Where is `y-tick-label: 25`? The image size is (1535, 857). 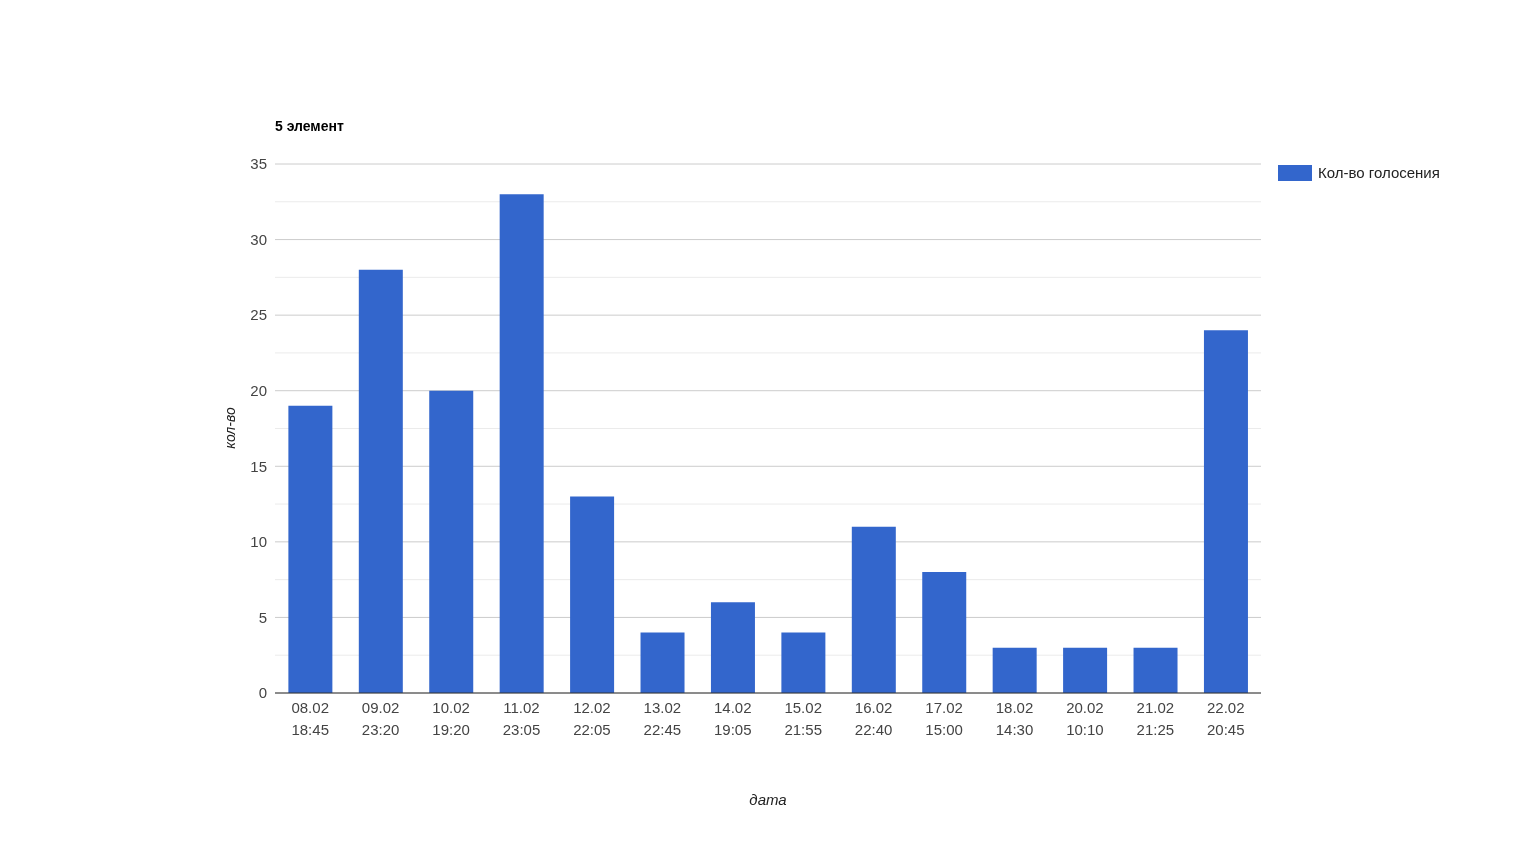
y-tick-label: 25 is located at coordinates (258, 315).